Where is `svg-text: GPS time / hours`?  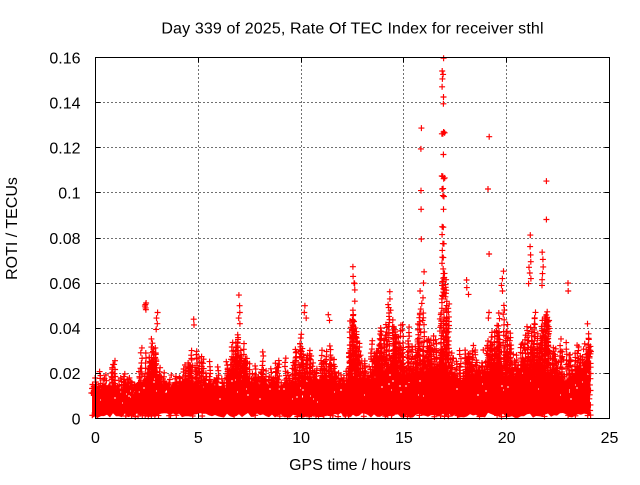 svg-text: GPS time / hours is located at coordinates (350, 465).